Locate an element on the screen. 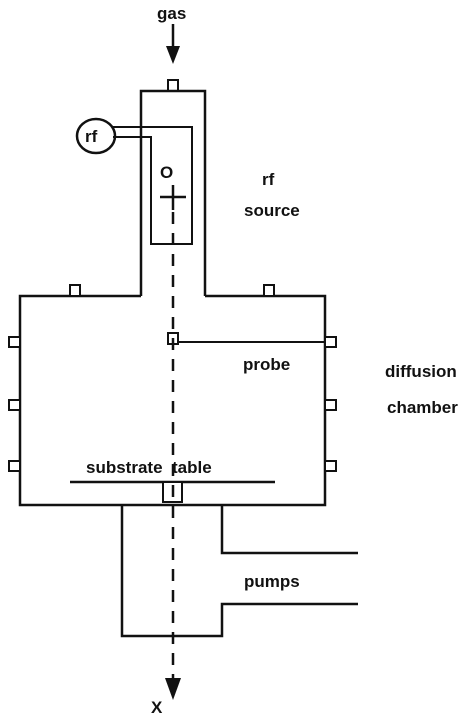 The image size is (465, 718). axis-arrowhead is located at coordinates (173, 689).